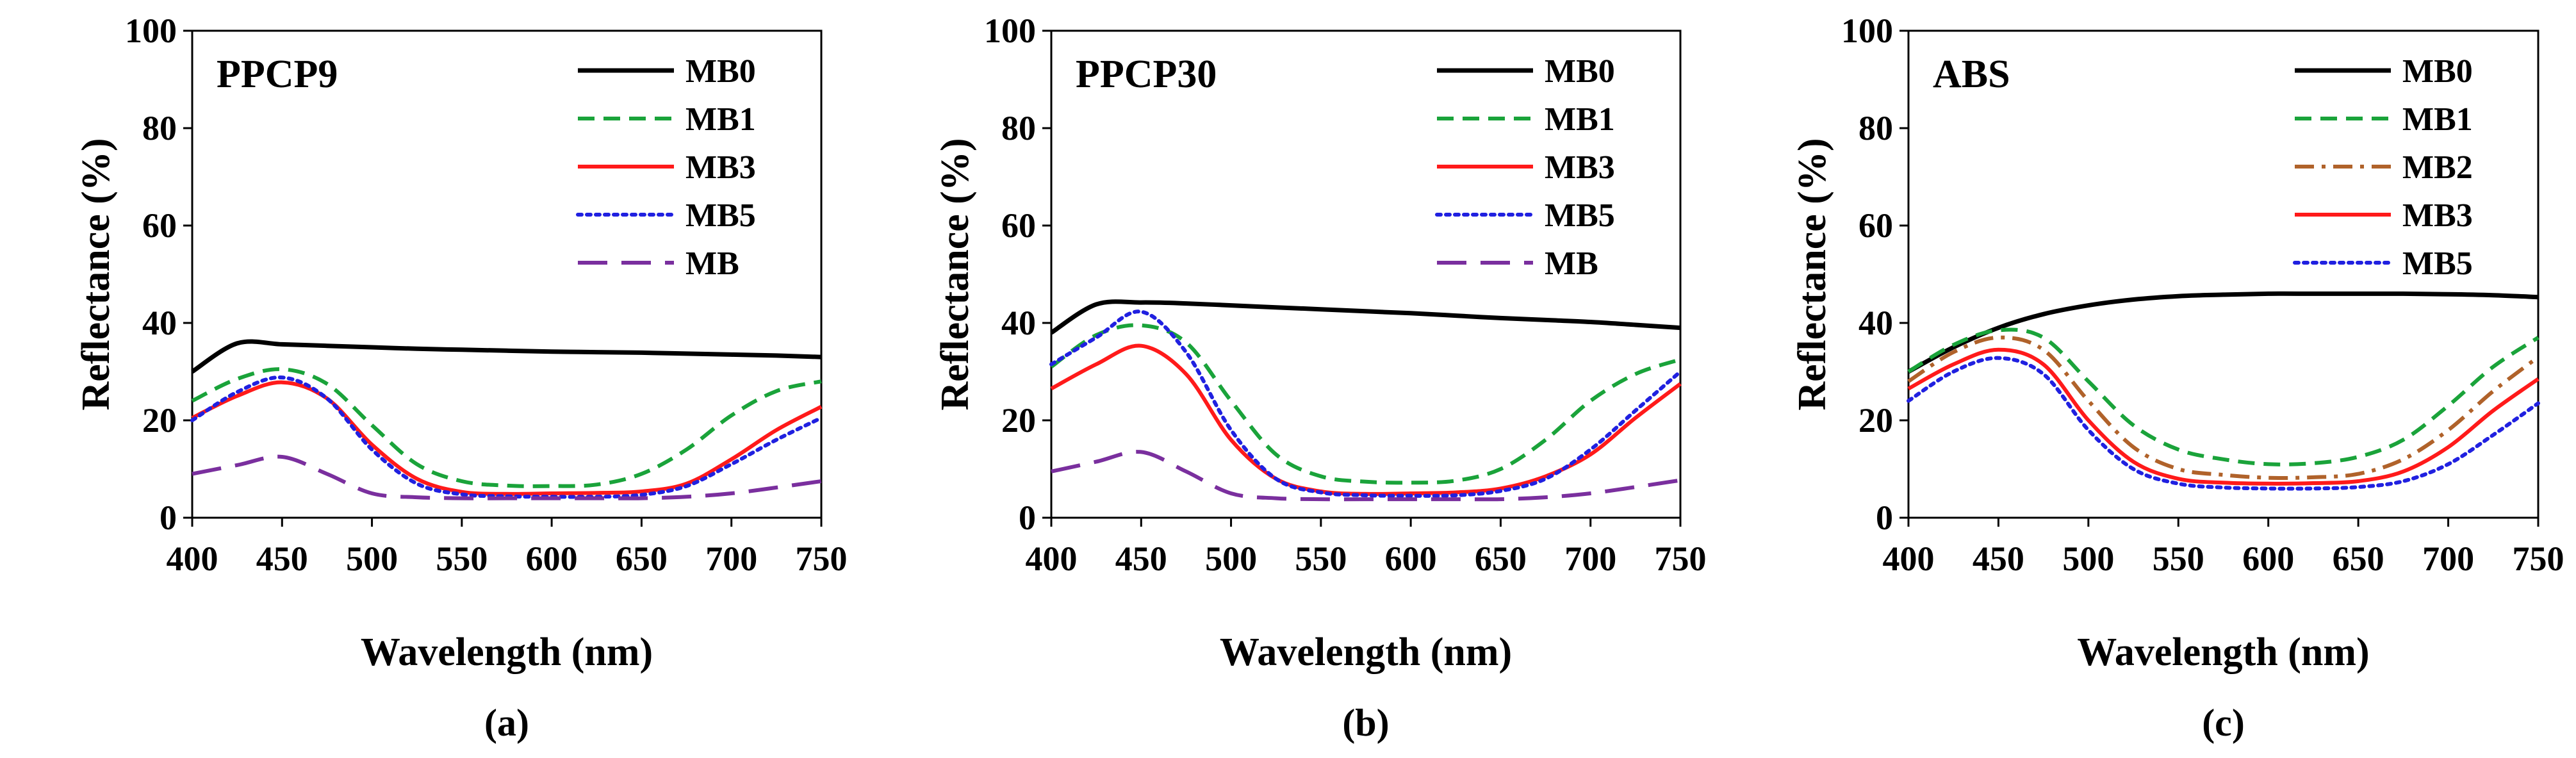 This screenshot has width=2576, height=758. Describe the element at coordinates (1147, 74) in the screenshot. I see `panel-title: PPCP30` at that location.